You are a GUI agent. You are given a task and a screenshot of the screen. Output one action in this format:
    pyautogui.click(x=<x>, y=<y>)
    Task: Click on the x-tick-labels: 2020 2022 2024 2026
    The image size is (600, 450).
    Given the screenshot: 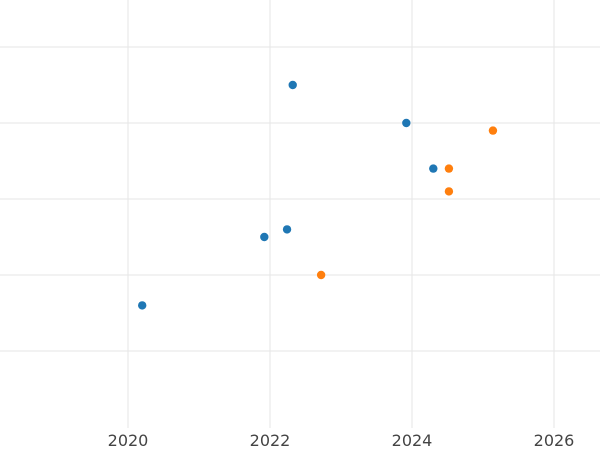 What is the action you would take?
    pyautogui.click(x=341, y=440)
    